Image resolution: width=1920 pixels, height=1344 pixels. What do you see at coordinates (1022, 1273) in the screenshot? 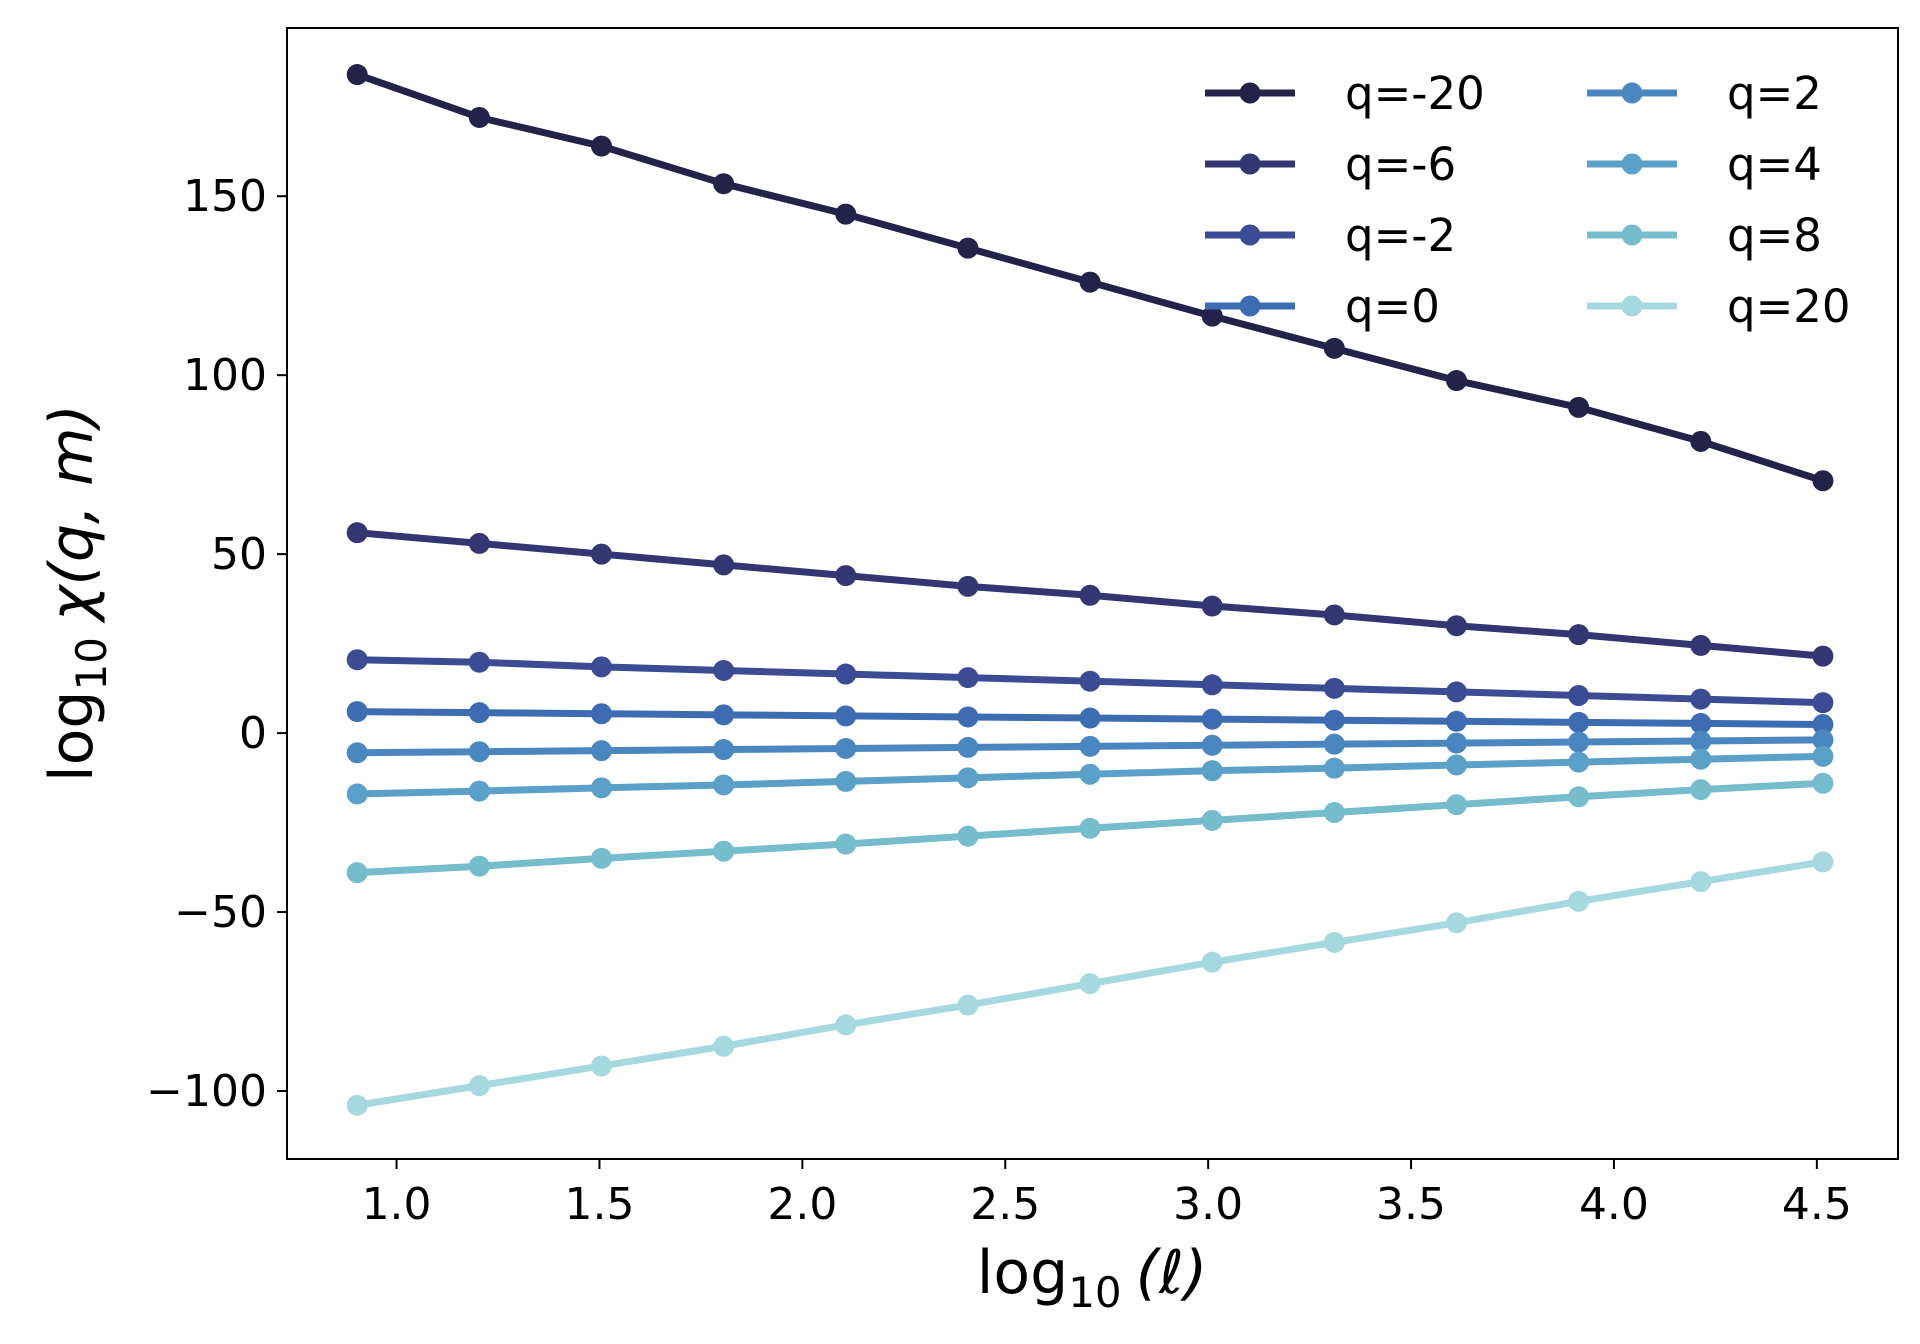
I see `x-axis-label-base: log` at bounding box center [1022, 1273].